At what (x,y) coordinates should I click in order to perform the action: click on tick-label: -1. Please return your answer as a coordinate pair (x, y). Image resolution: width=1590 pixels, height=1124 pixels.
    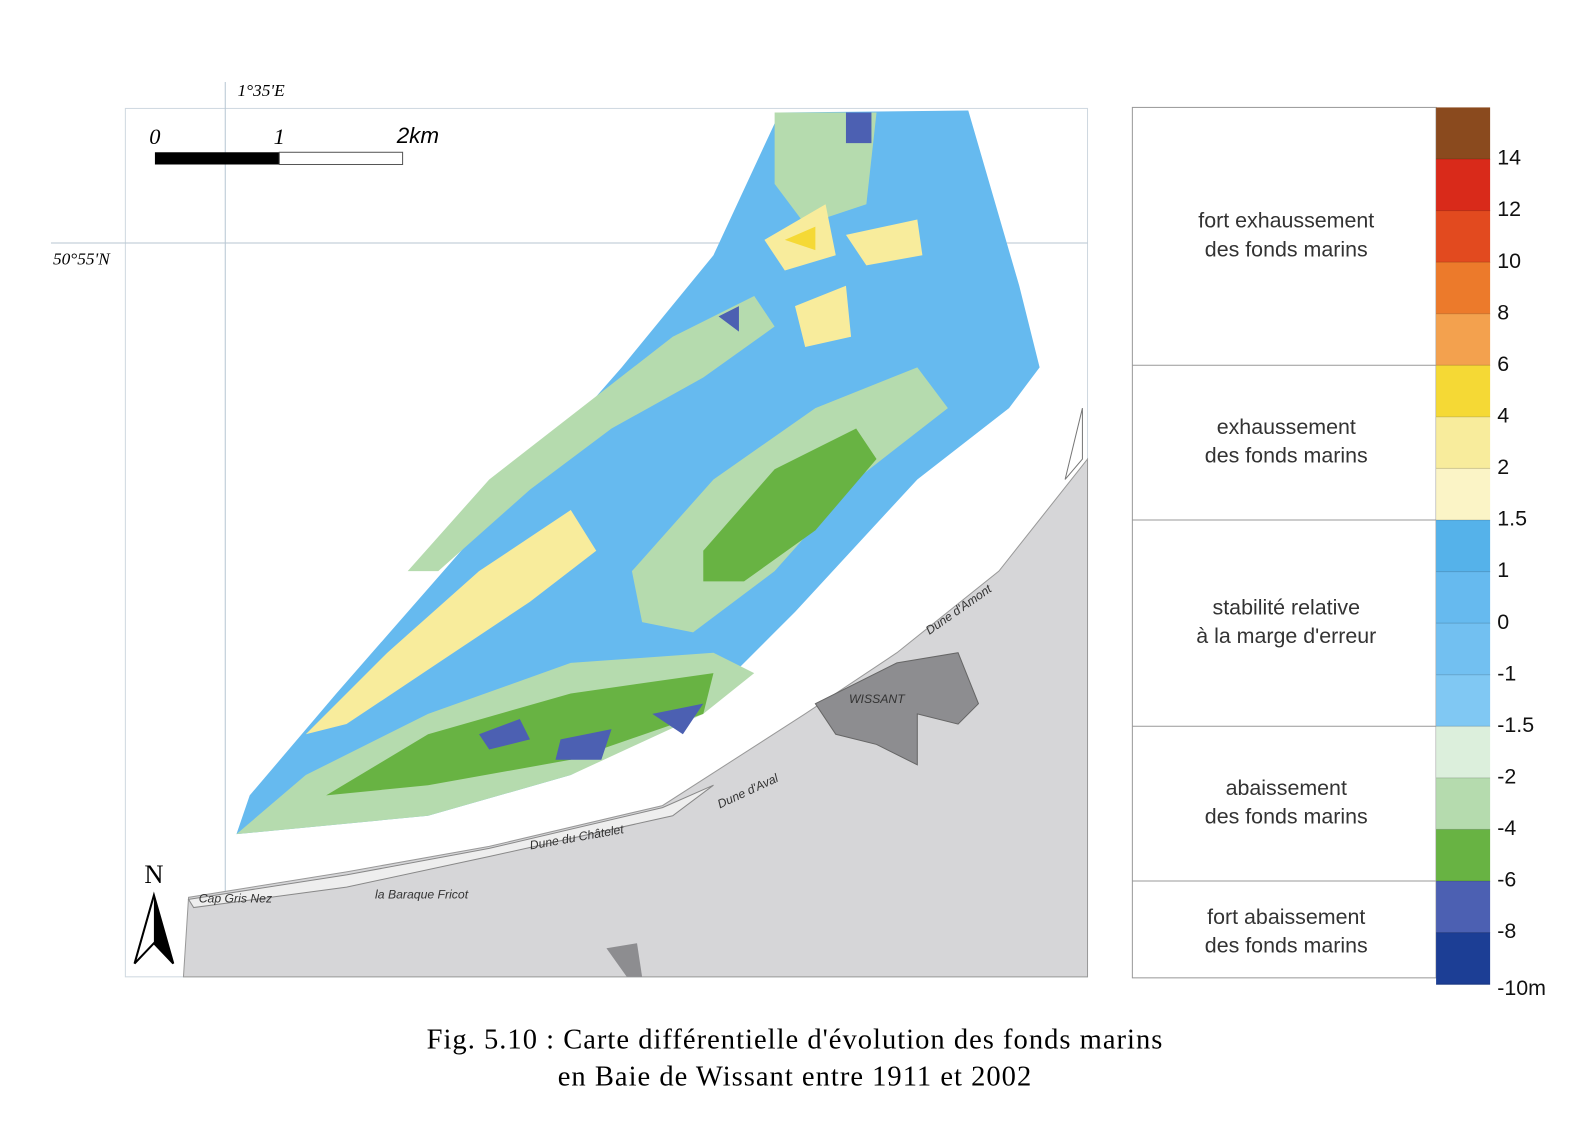
    Looking at the image, I should click on (1506, 673).